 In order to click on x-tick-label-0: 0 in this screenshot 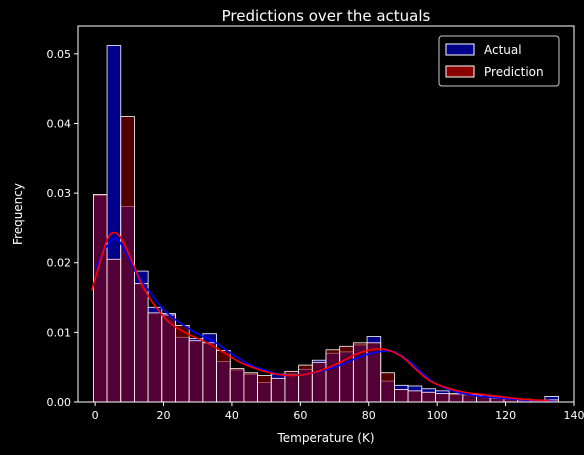, I will do `click(95, 415)`.